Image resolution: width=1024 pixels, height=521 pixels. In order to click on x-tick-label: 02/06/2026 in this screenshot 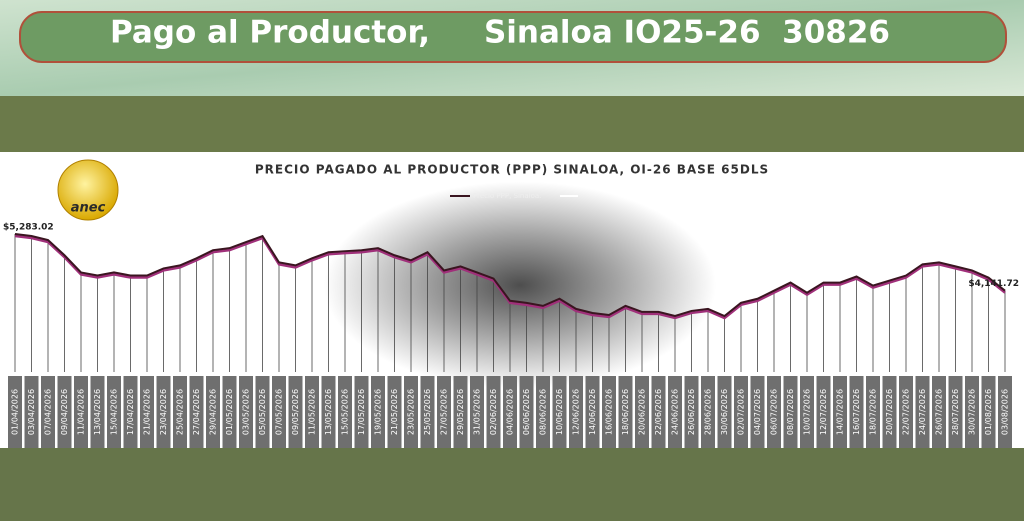, I will do `click(493, 412)`.